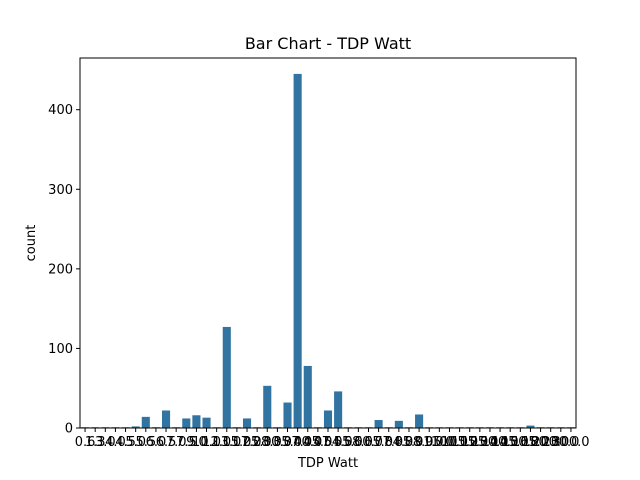 The height and width of the screenshot is (480, 640). Describe the element at coordinates (348, 442) in the screenshot. I see `x-tick-label: 55.0` at that location.